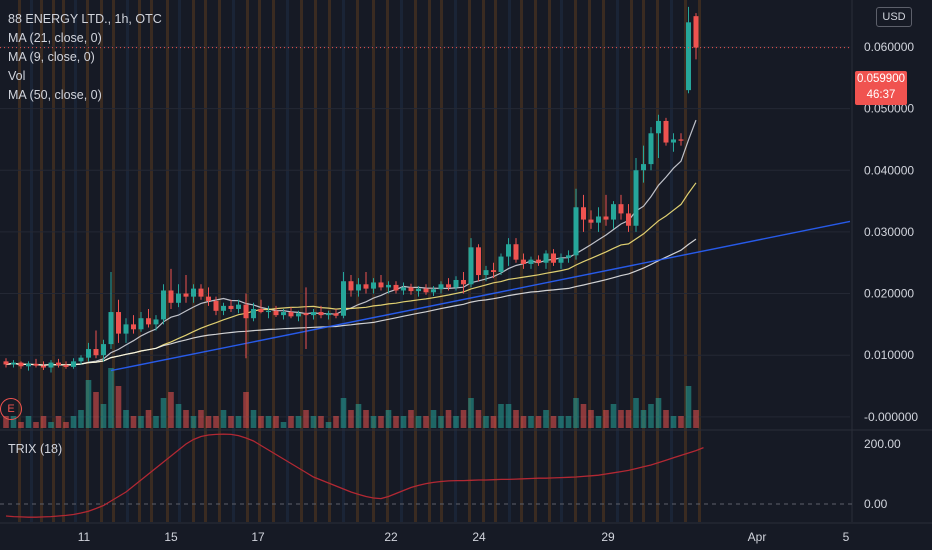  Describe the element at coordinates (17, 76) in the screenshot. I see `vol-label: Vol` at that location.